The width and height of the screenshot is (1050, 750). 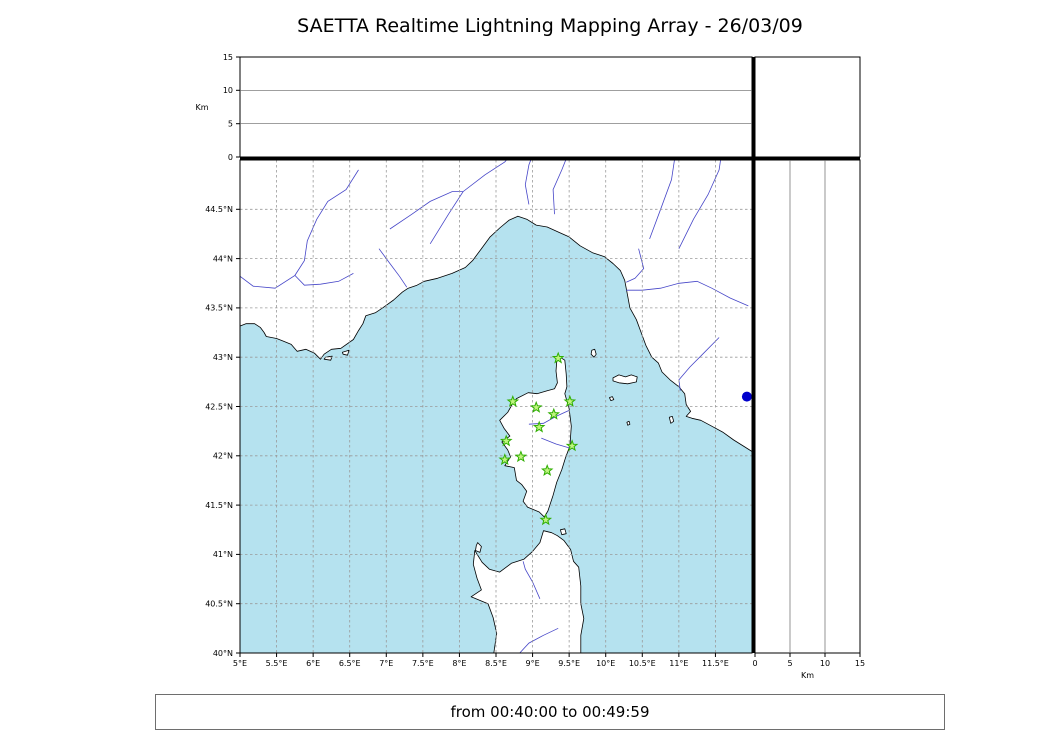 What do you see at coordinates (593, 353) in the screenshot?
I see `coastline-capraia` at bounding box center [593, 353].